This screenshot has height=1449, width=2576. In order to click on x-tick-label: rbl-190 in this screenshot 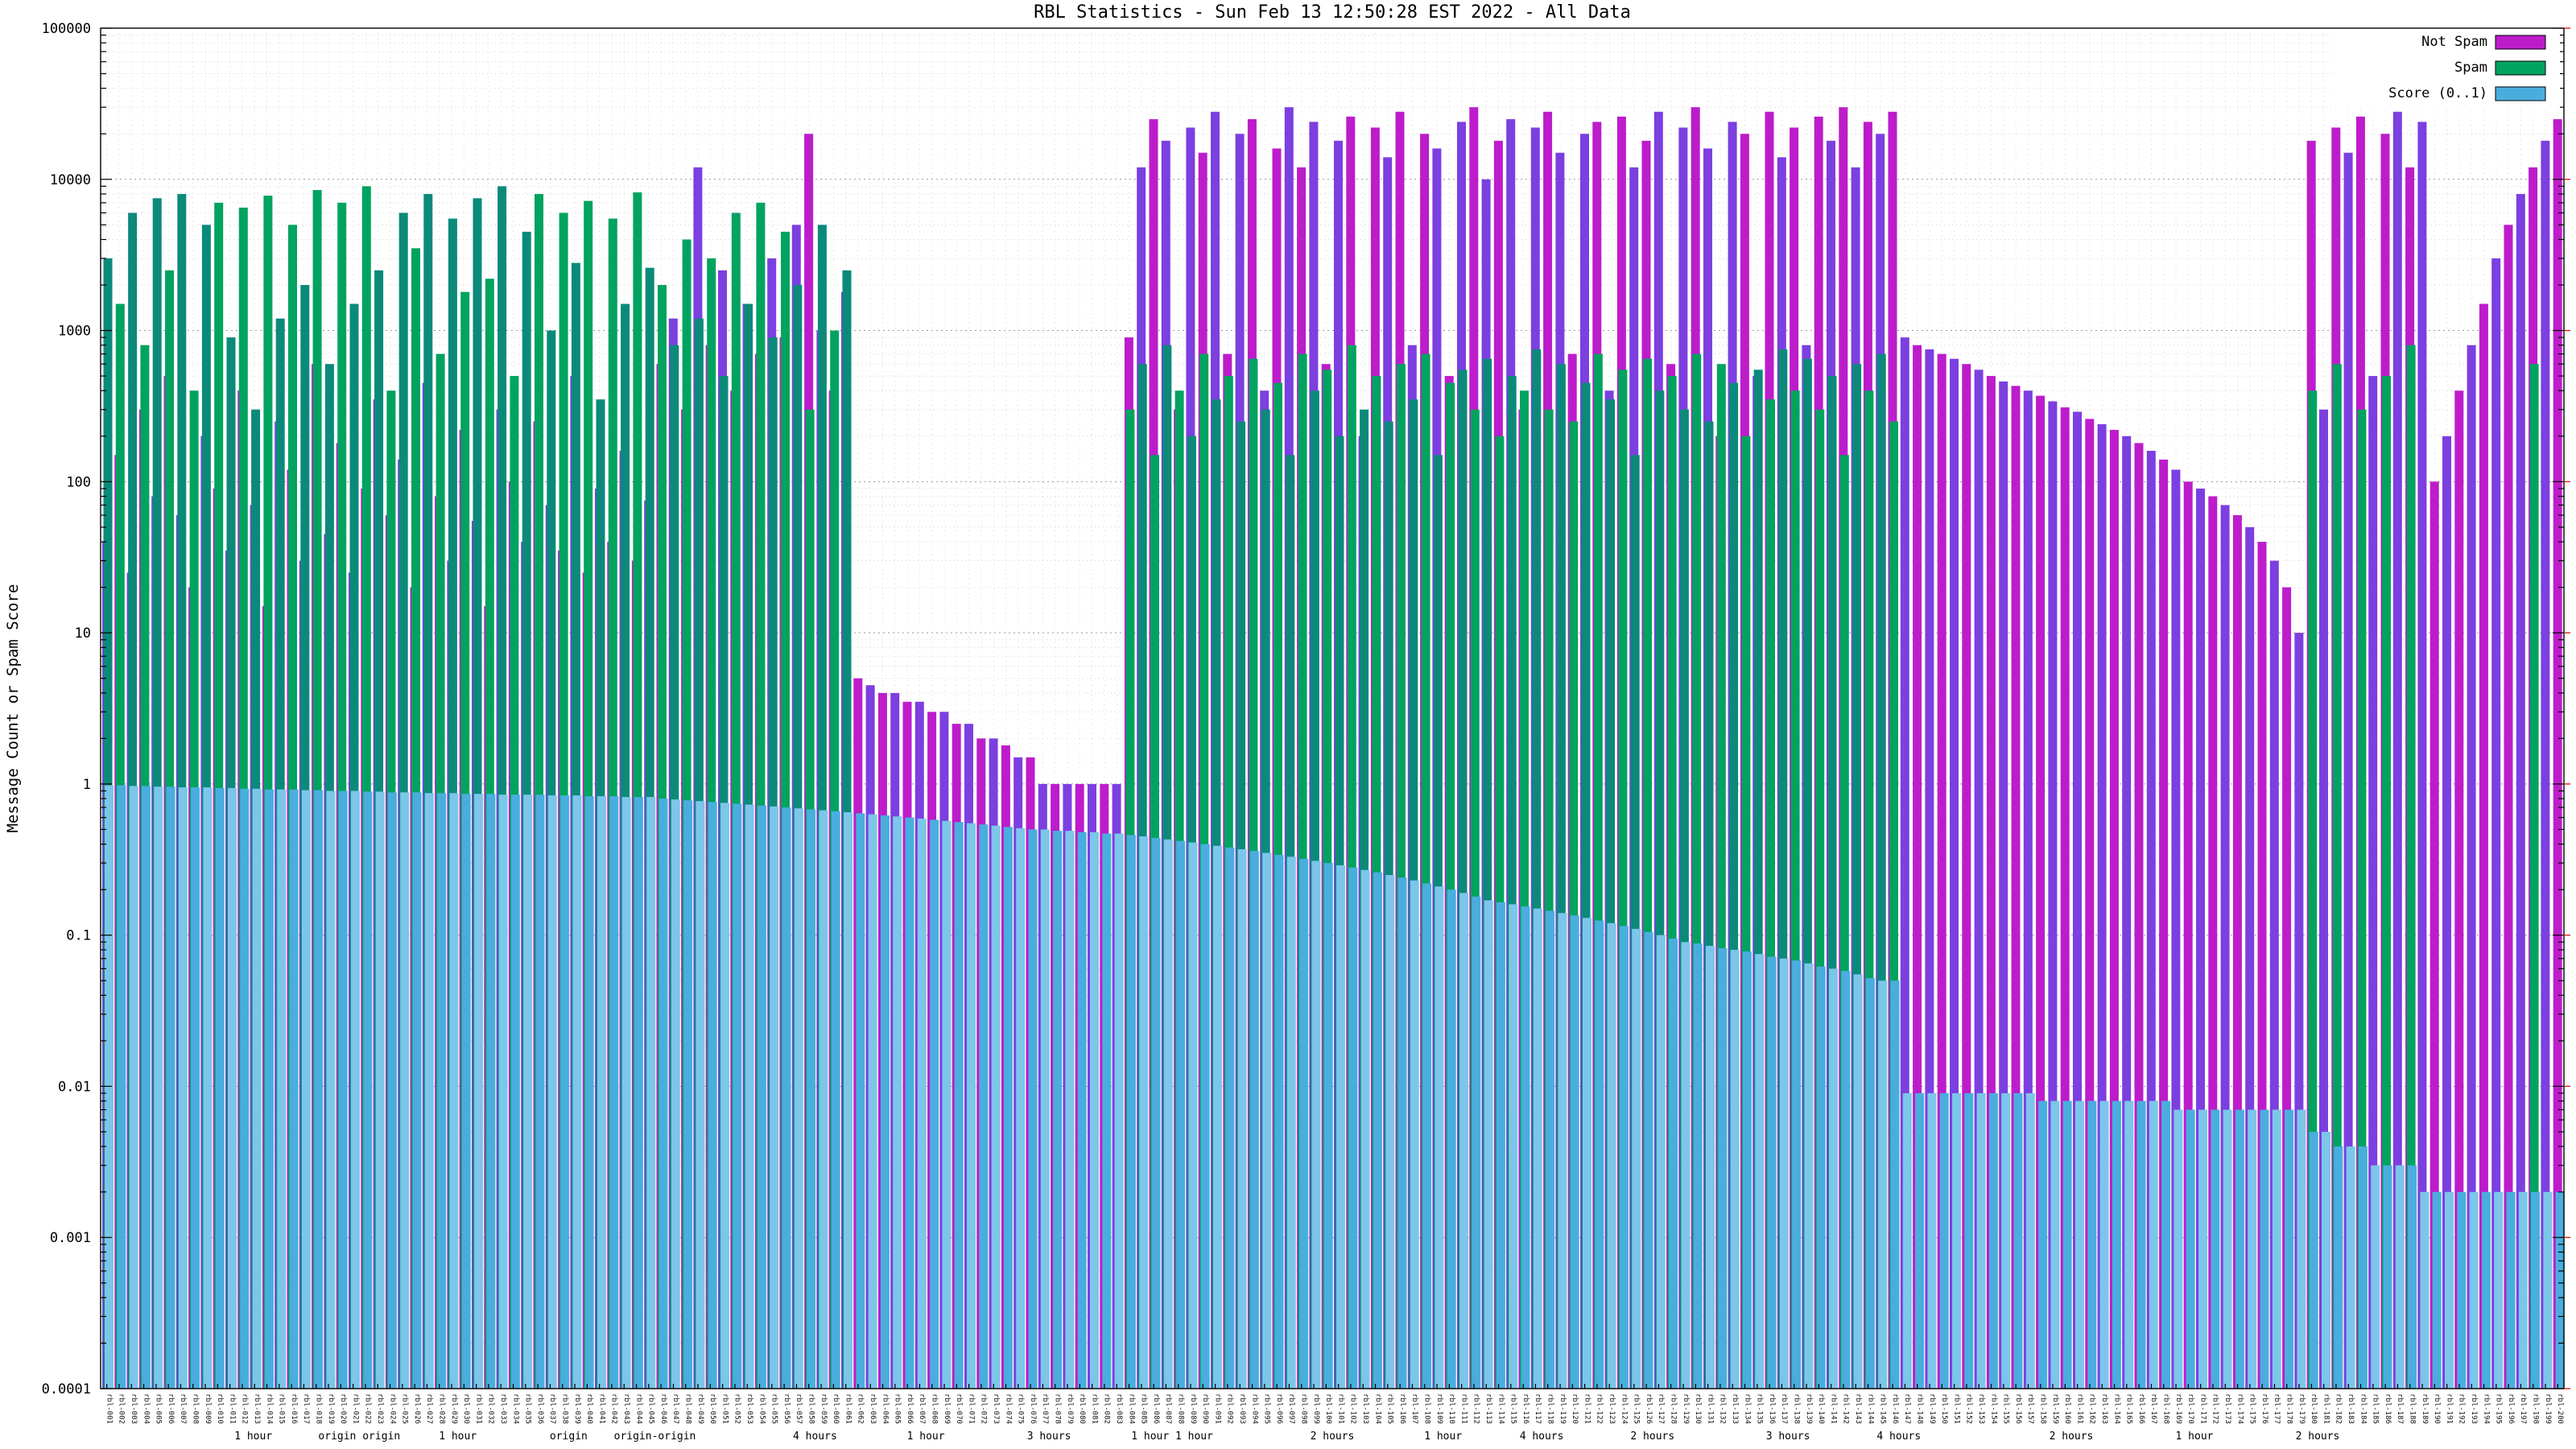, I will do `click(2437, 1408)`.